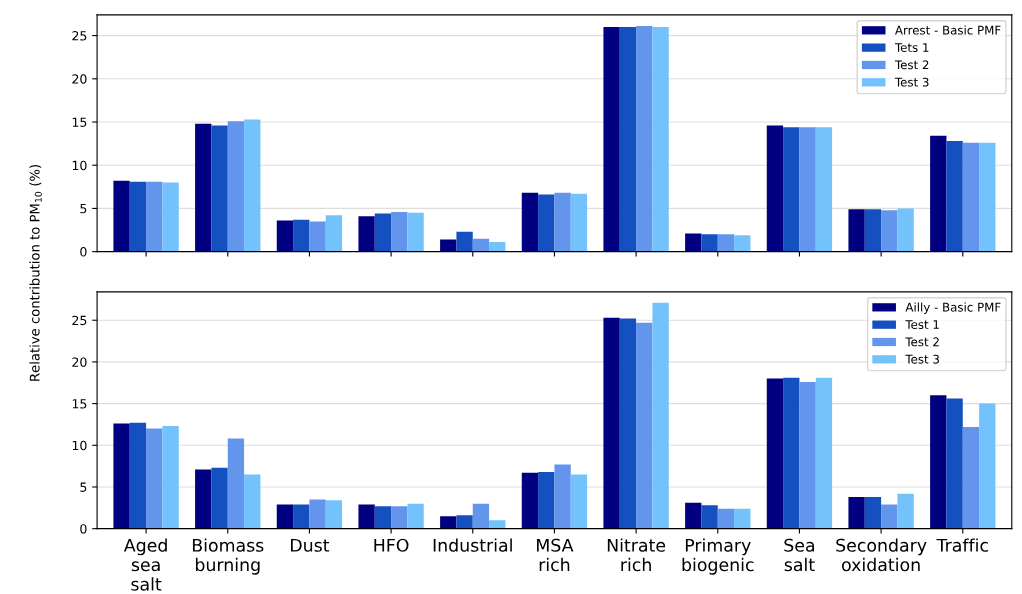 This screenshot has width=1022, height=594. Describe the element at coordinates (718, 556) in the screenshot. I see `x-tick-label: Primary biogenic` at that location.